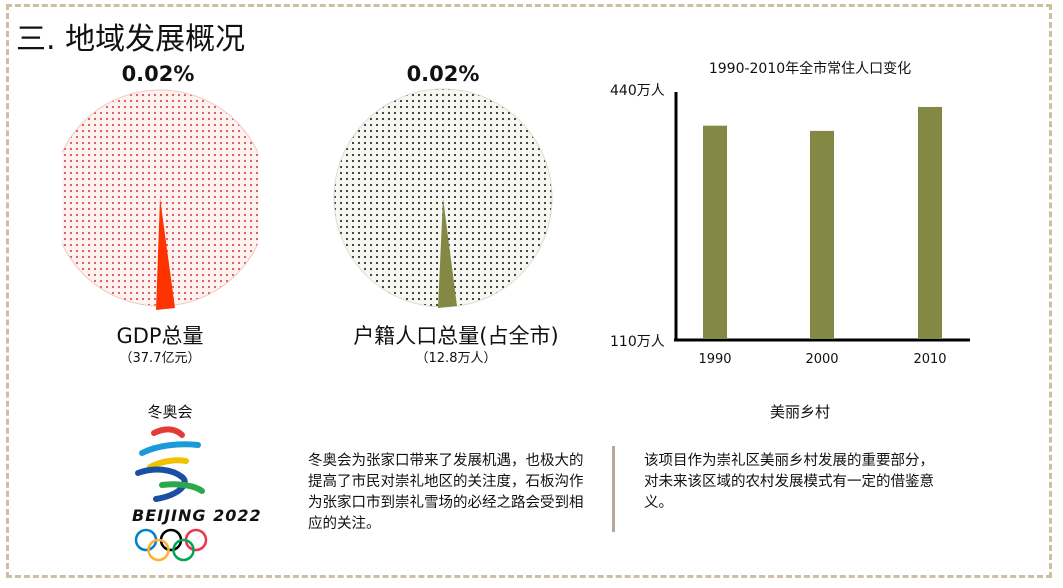 The height and width of the screenshot is (588, 1063). Describe the element at coordinates (810, 69) in the screenshot. I see `bar-chart-title: 1990-2010年全市常住人口变化` at that location.